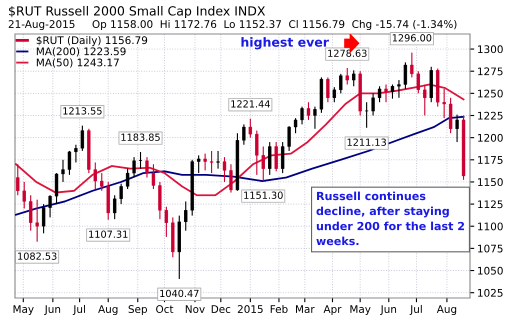  Describe the element at coordinates (490, 248) in the screenshot. I see `y-tick-label: 1075` at that location.